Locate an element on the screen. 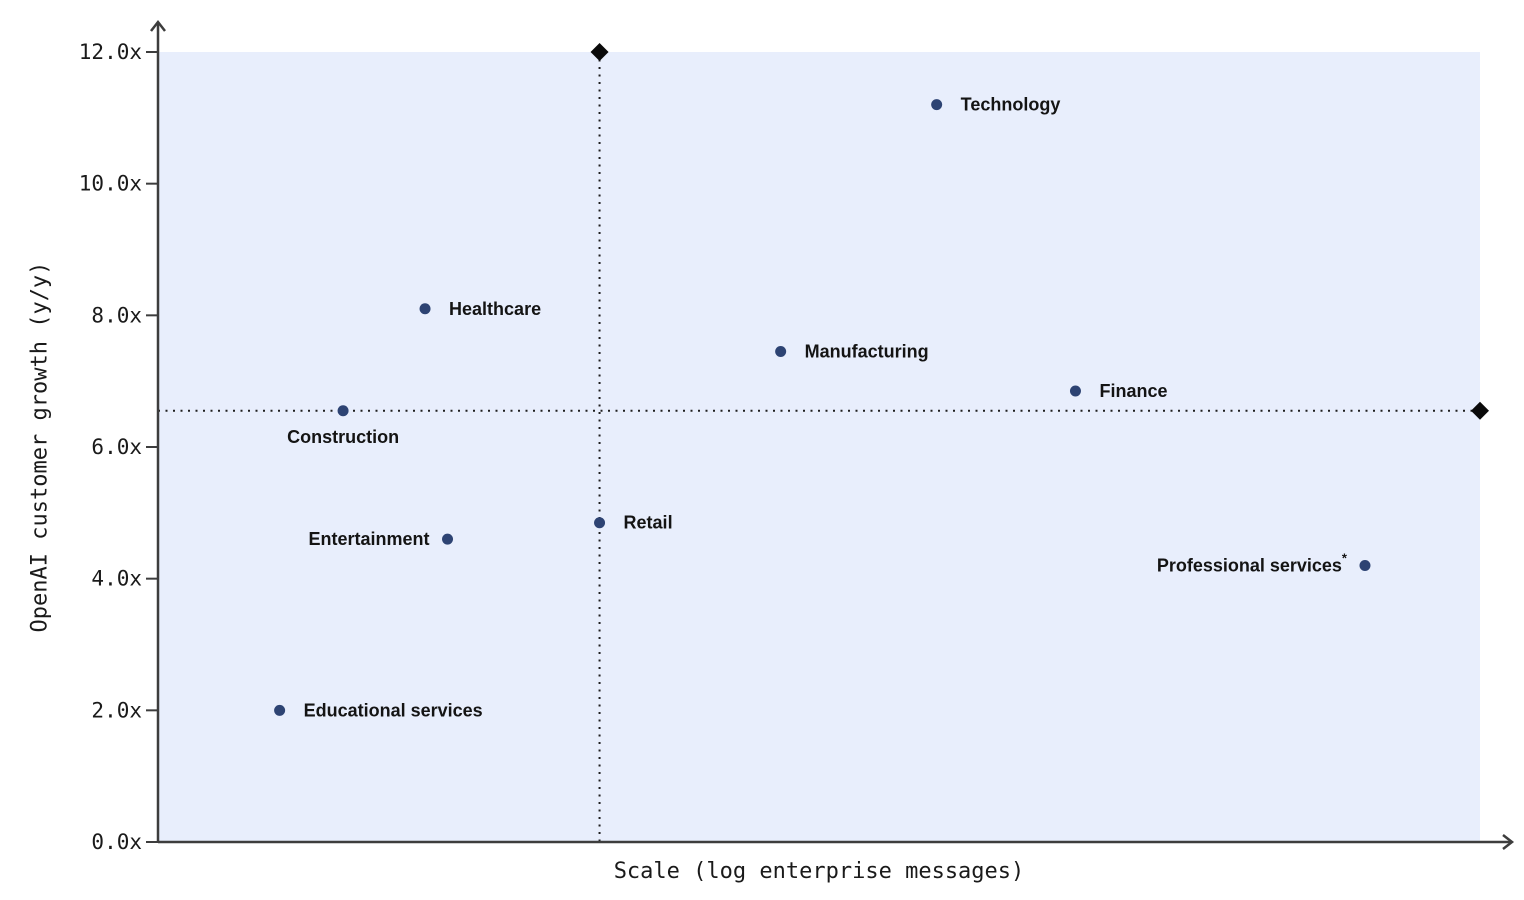  data-point-label: Manufacturing is located at coordinates (867, 352).